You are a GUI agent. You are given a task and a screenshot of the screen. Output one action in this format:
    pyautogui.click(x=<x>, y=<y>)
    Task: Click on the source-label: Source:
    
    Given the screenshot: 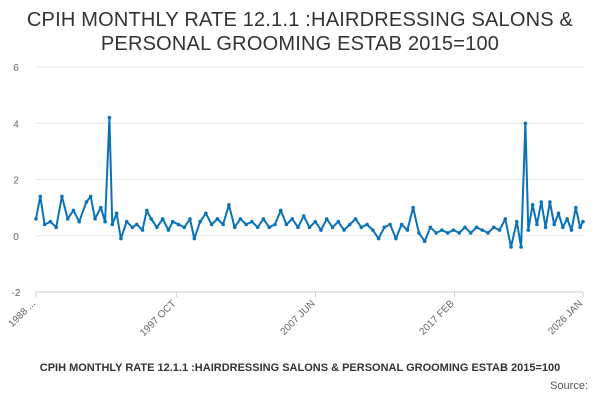 What is the action you would take?
    pyautogui.click(x=569, y=386)
    